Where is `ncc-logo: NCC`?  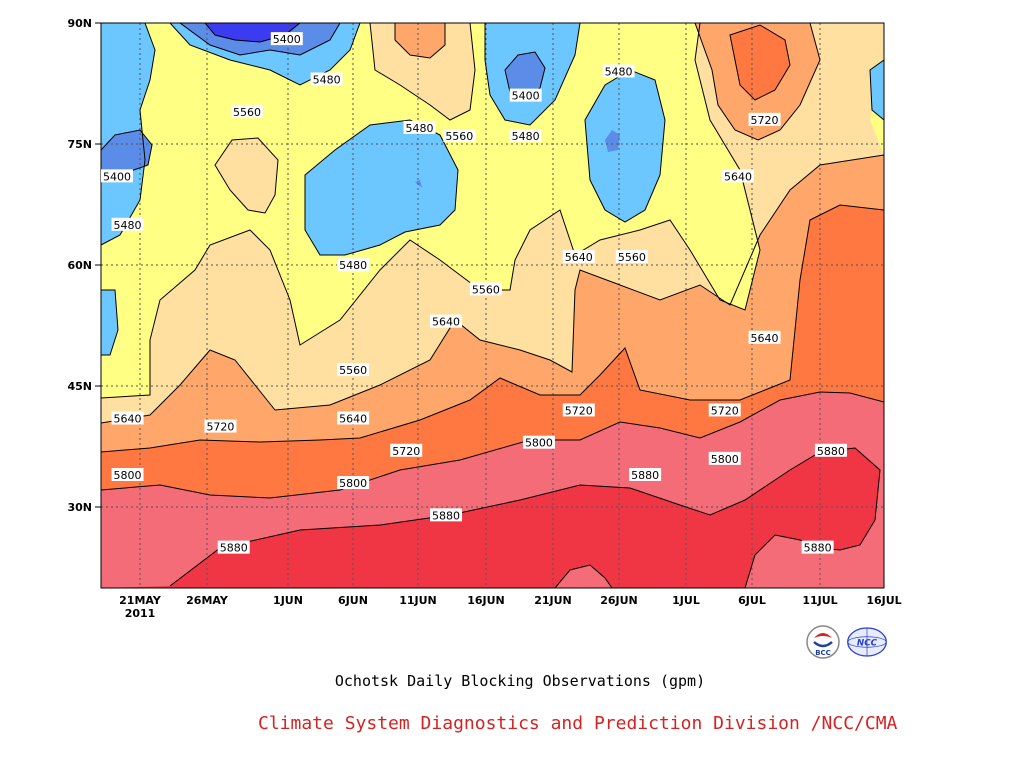 ncc-logo: NCC is located at coordinates (867, 642).